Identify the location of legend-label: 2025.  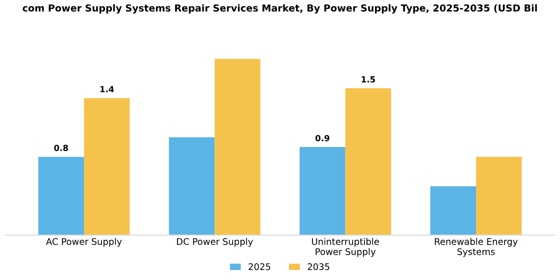
(259, 266).